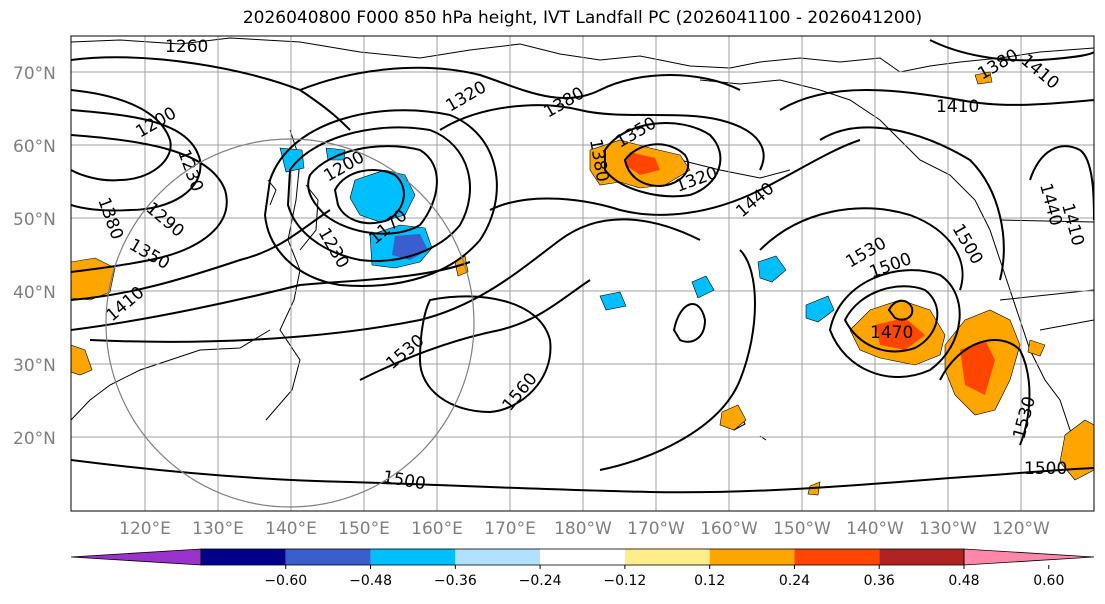 The height and width of the screenshot is (604, 1105). I want to click on lat-label-30n: 30°N, so click(34, 366).